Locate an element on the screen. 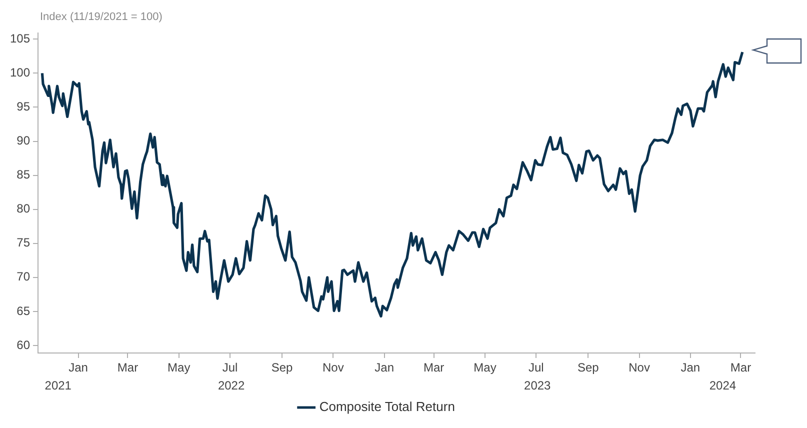 The width and height of the screenshot is (807, 428). y-tick-label: 85 is located at coordinates (23, 175).